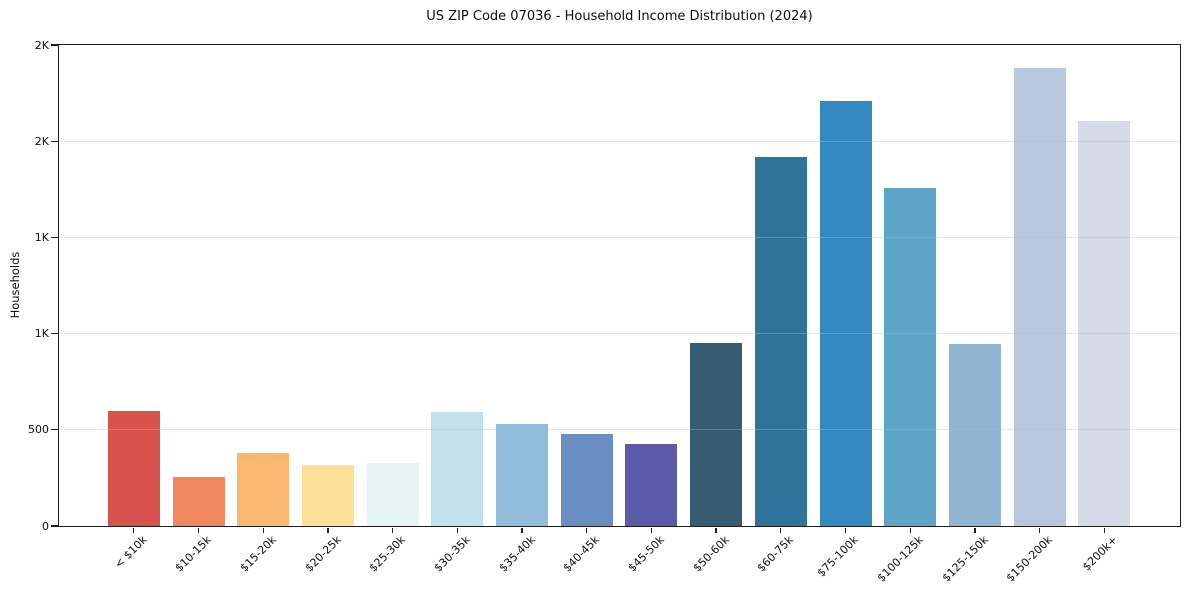 The width and height of the screenshot is (1189, 590). Describe the element at coordinates (522, 475) in the screenshot. I see `bar-35-40k` at that location.